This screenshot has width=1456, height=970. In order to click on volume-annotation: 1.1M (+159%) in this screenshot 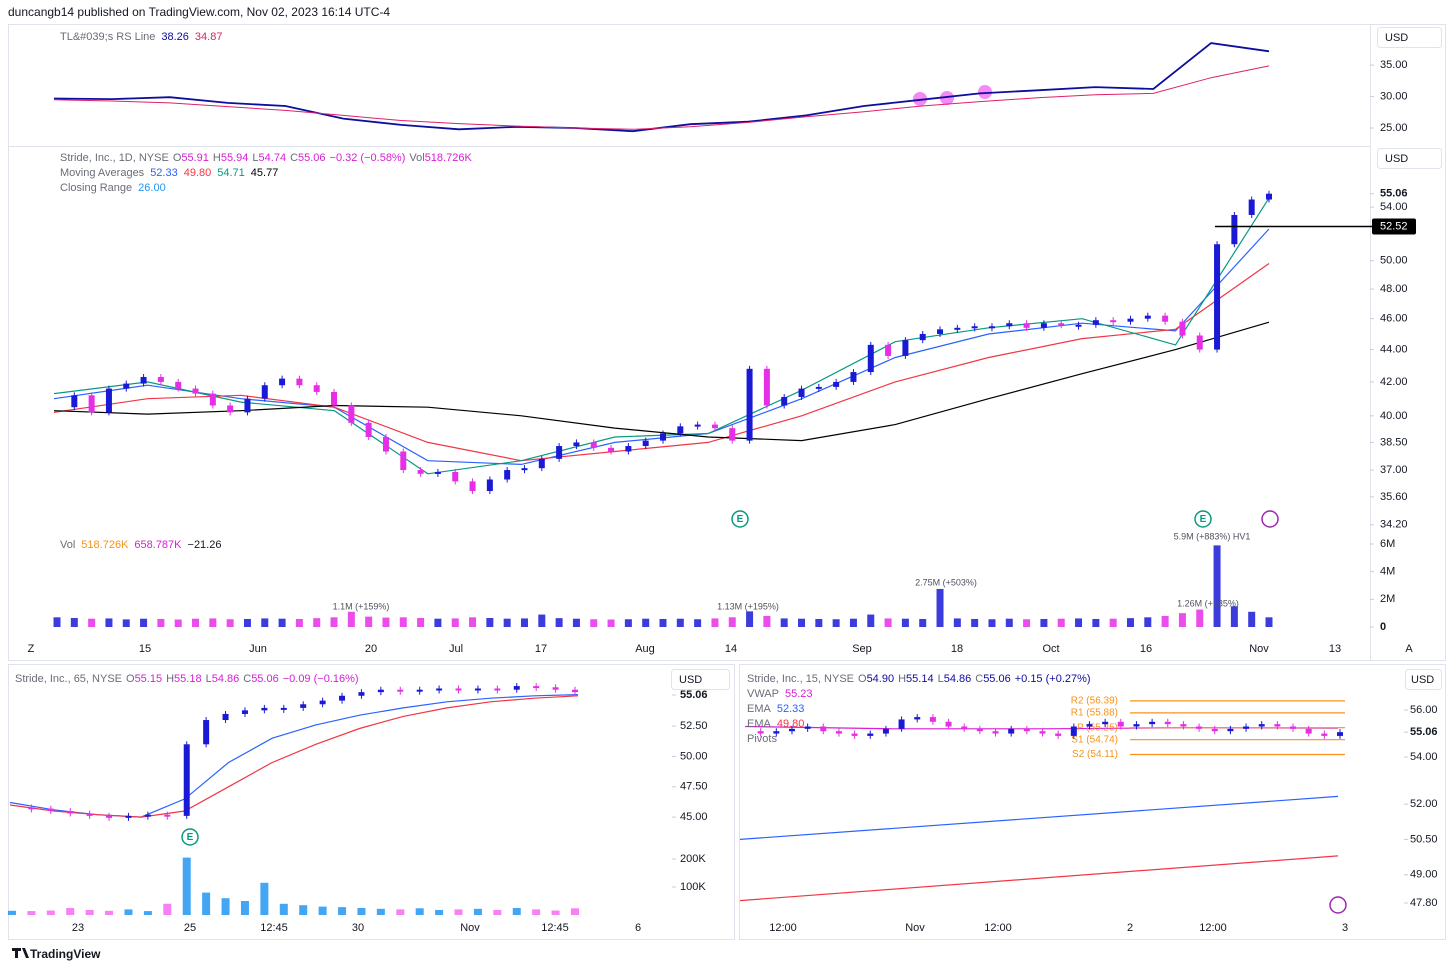, I will do `click(361, 606)`.